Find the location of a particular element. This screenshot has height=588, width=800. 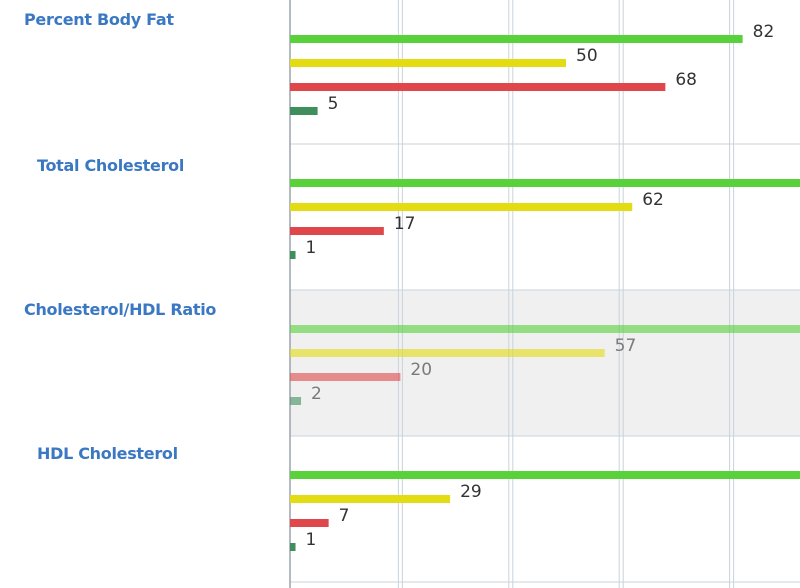

data-label: 29 is located at coordinates (471, 492).